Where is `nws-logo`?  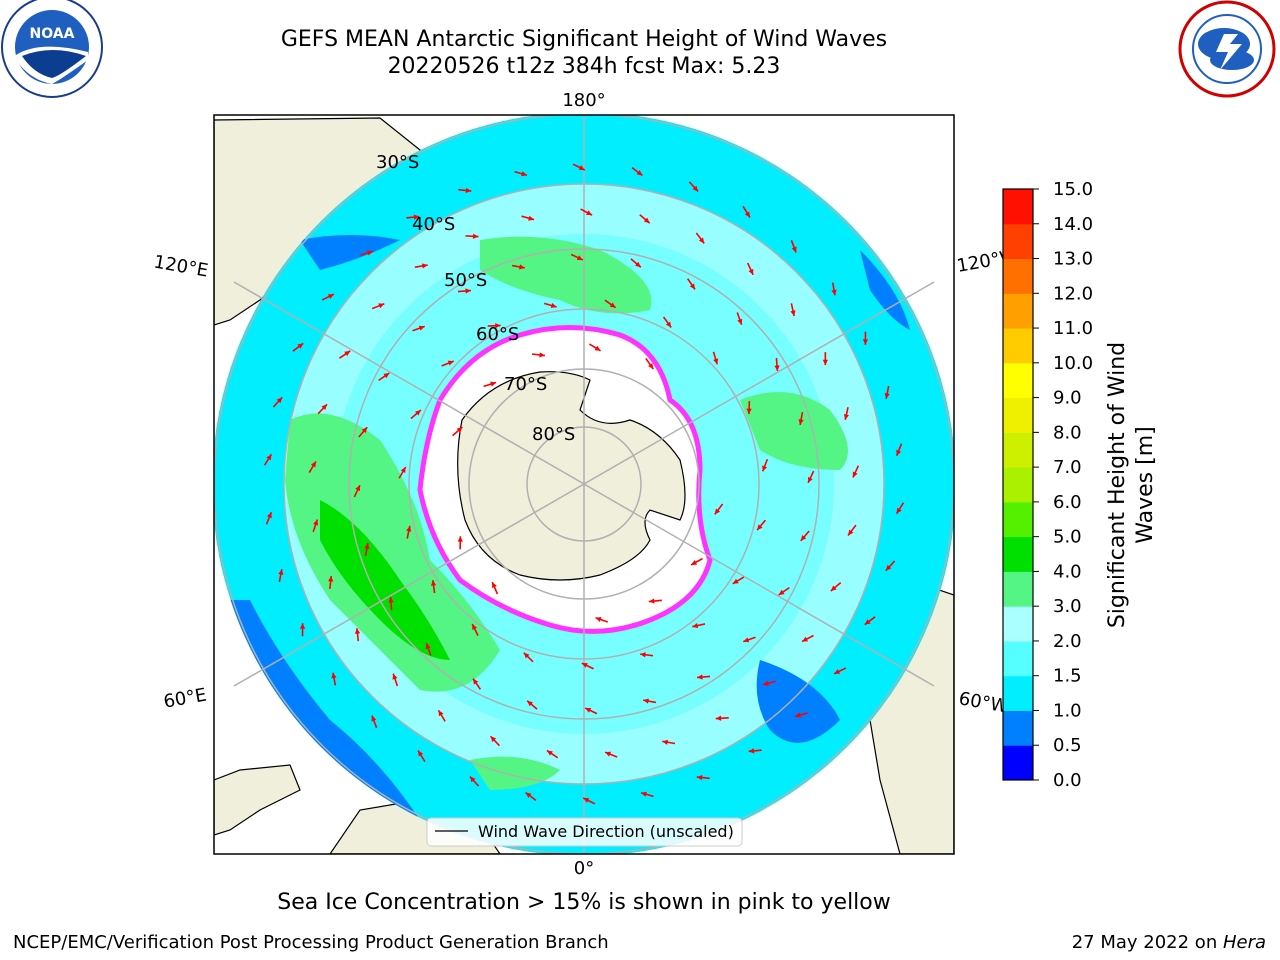 nws-logo is located at coordinates (1227, 49).